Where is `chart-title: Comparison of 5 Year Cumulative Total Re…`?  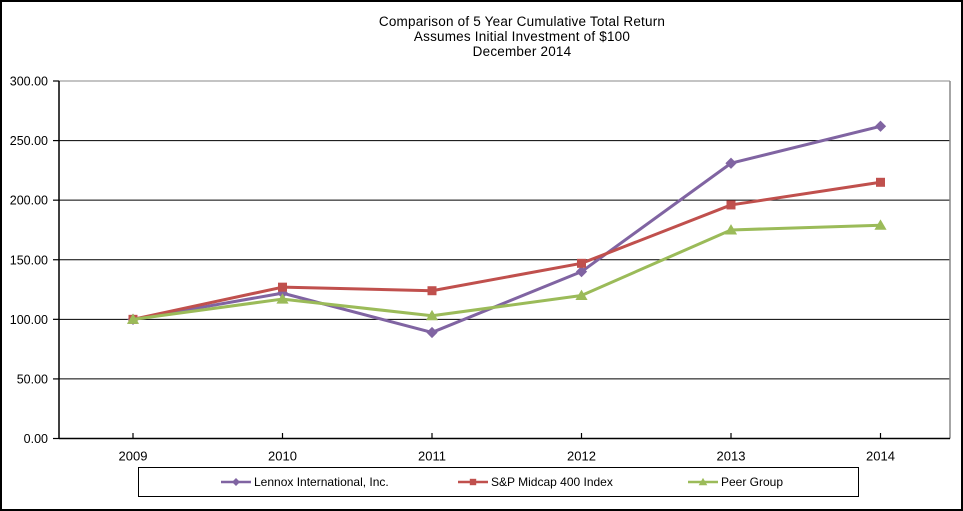 chart-title: Comparison of 5 Year Cumulative Total Re… is located at coordinates (522, 21).